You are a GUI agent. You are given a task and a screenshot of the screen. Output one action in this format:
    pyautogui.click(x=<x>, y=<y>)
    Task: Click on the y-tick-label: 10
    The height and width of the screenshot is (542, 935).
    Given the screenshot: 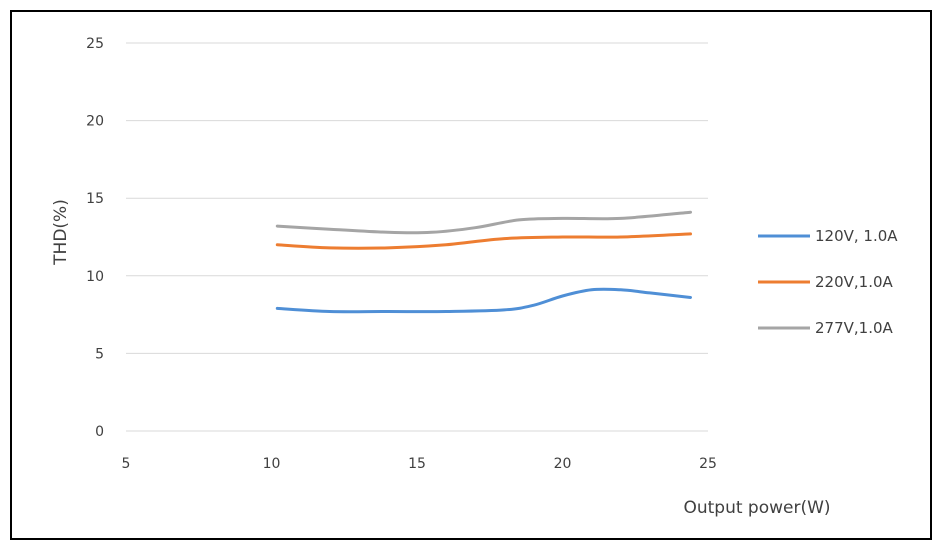 What is the action you would take?
    pyautogui.click(x=95, y=277)
    